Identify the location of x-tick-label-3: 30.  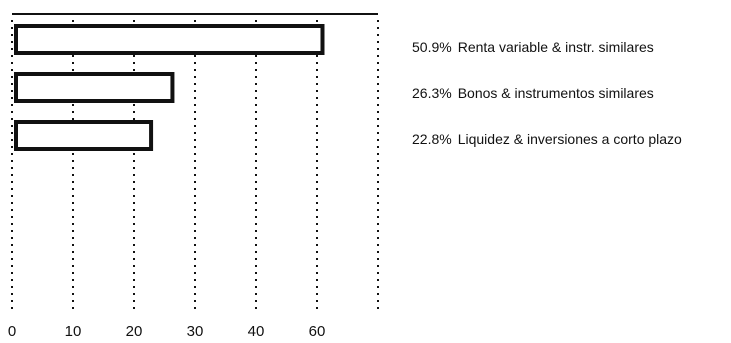
(195, 331).